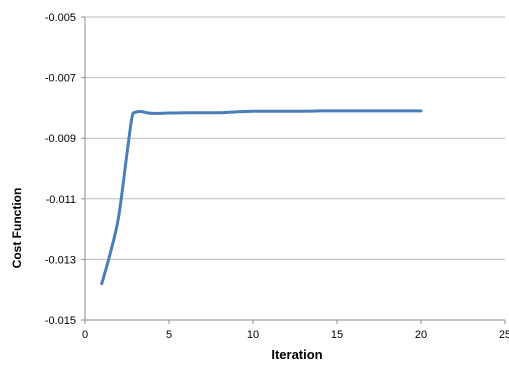  What do you see at coordinates (421, 335) in the screenshot?
I see `x-tick-label: 20` at bounding box center [421, 335].